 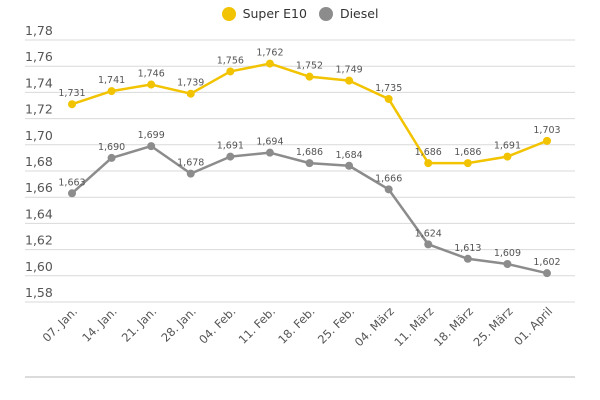 What do you see at coordinates (309, 66) in the screenshot?
I see `data-label: 1,752` at bounding box center [309, 66].